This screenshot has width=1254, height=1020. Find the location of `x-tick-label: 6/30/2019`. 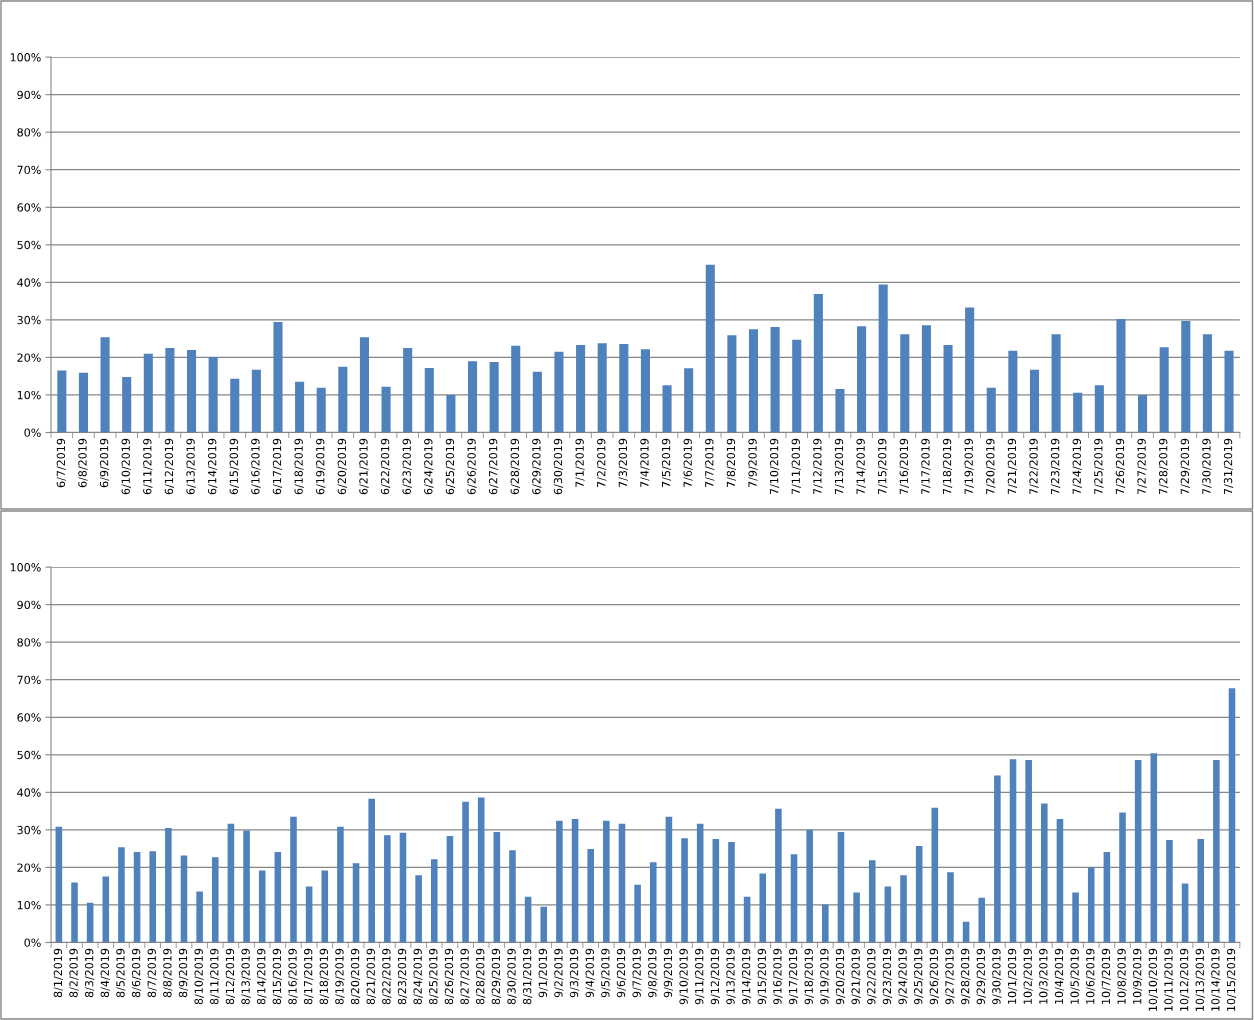

x-tick-label: 6/30/2019 is located at coordinates (558, 466).